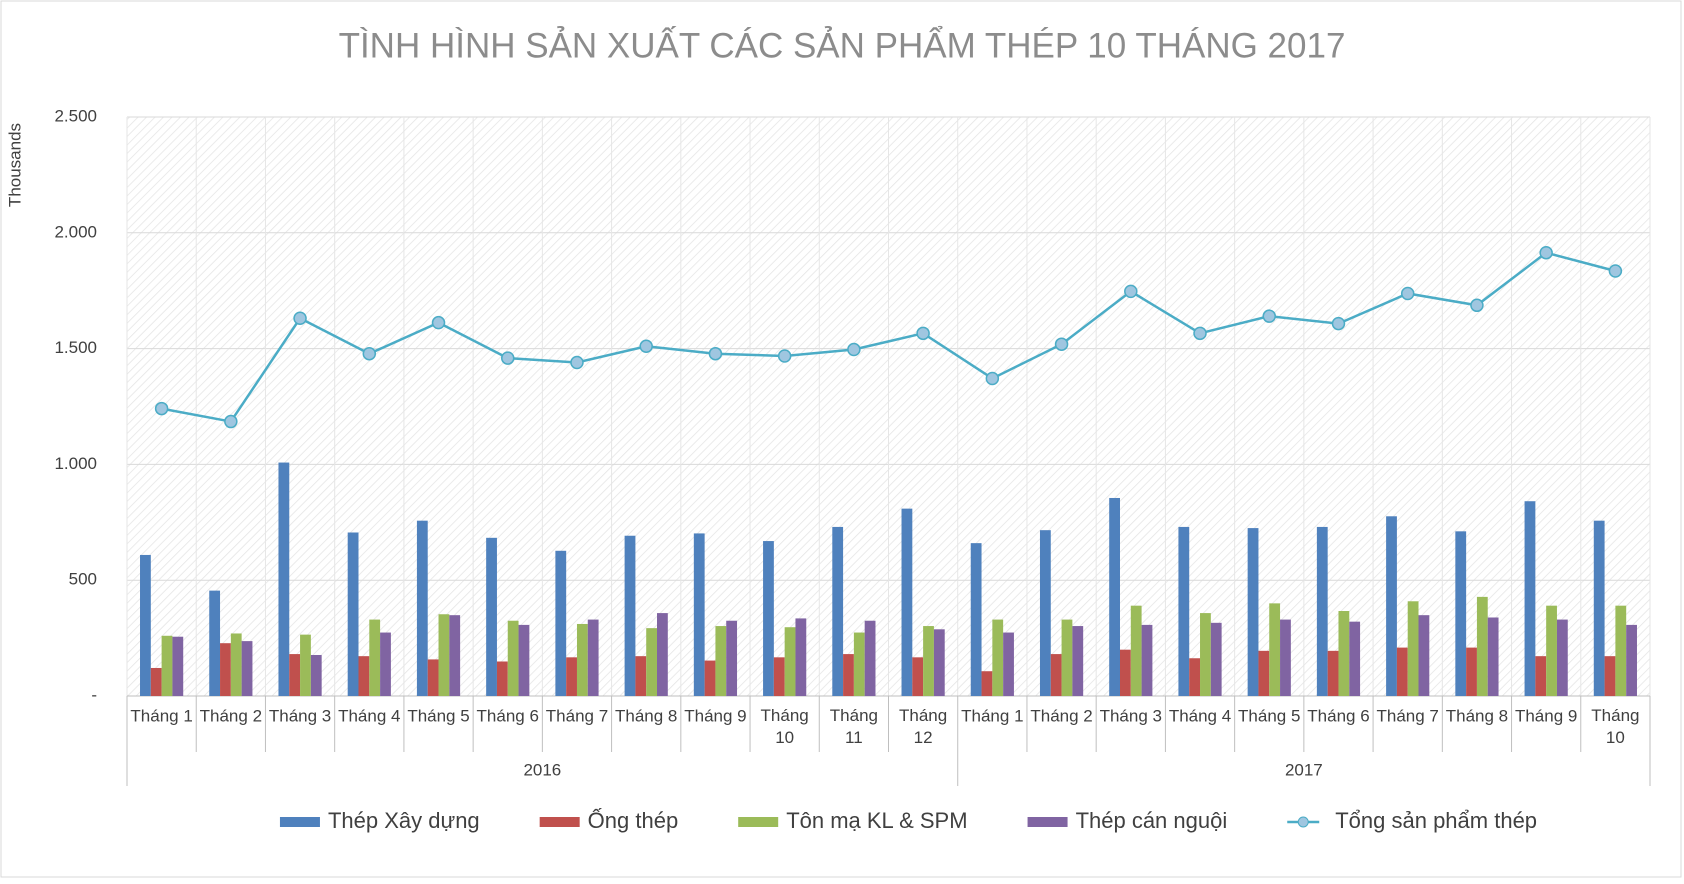  Describe the element at coordinates (231, 715) in the screenshot. I see `x-tick-label: Tháng 2` at that location.